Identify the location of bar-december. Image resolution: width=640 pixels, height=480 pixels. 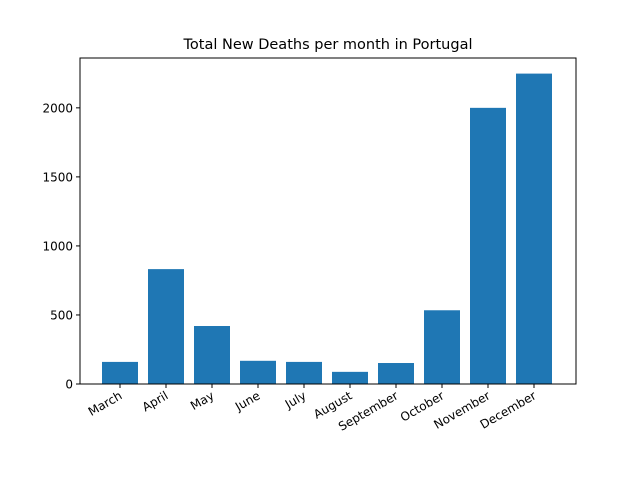
(534, 228).